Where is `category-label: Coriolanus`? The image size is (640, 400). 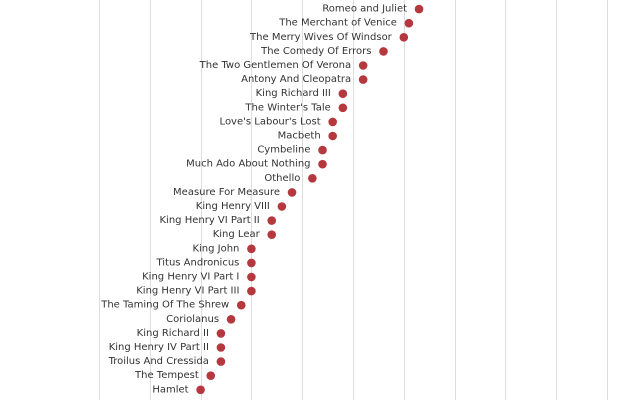 category-label: Coriolanus is located at coordinates (192, 319).